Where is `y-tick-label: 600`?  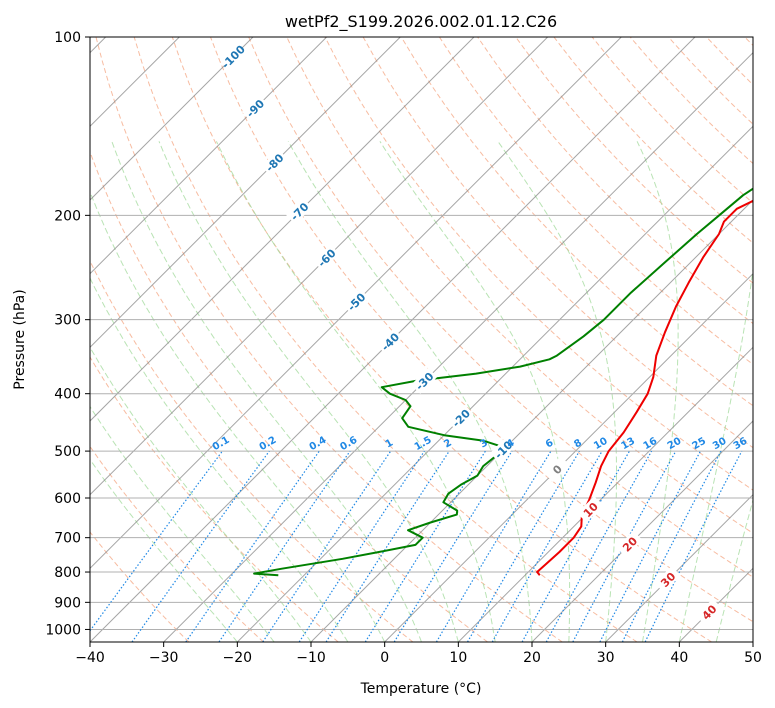
y-tick-label: 600 is located at coordinates (67, 499).